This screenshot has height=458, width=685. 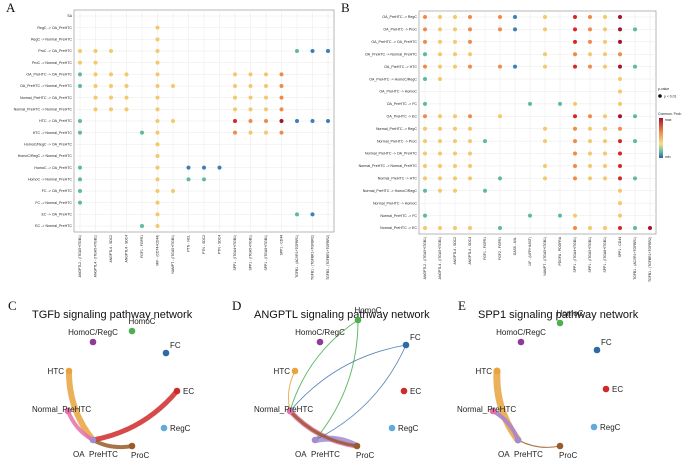 I want to click on legend-color-max: max, so click(x=668, y=120).